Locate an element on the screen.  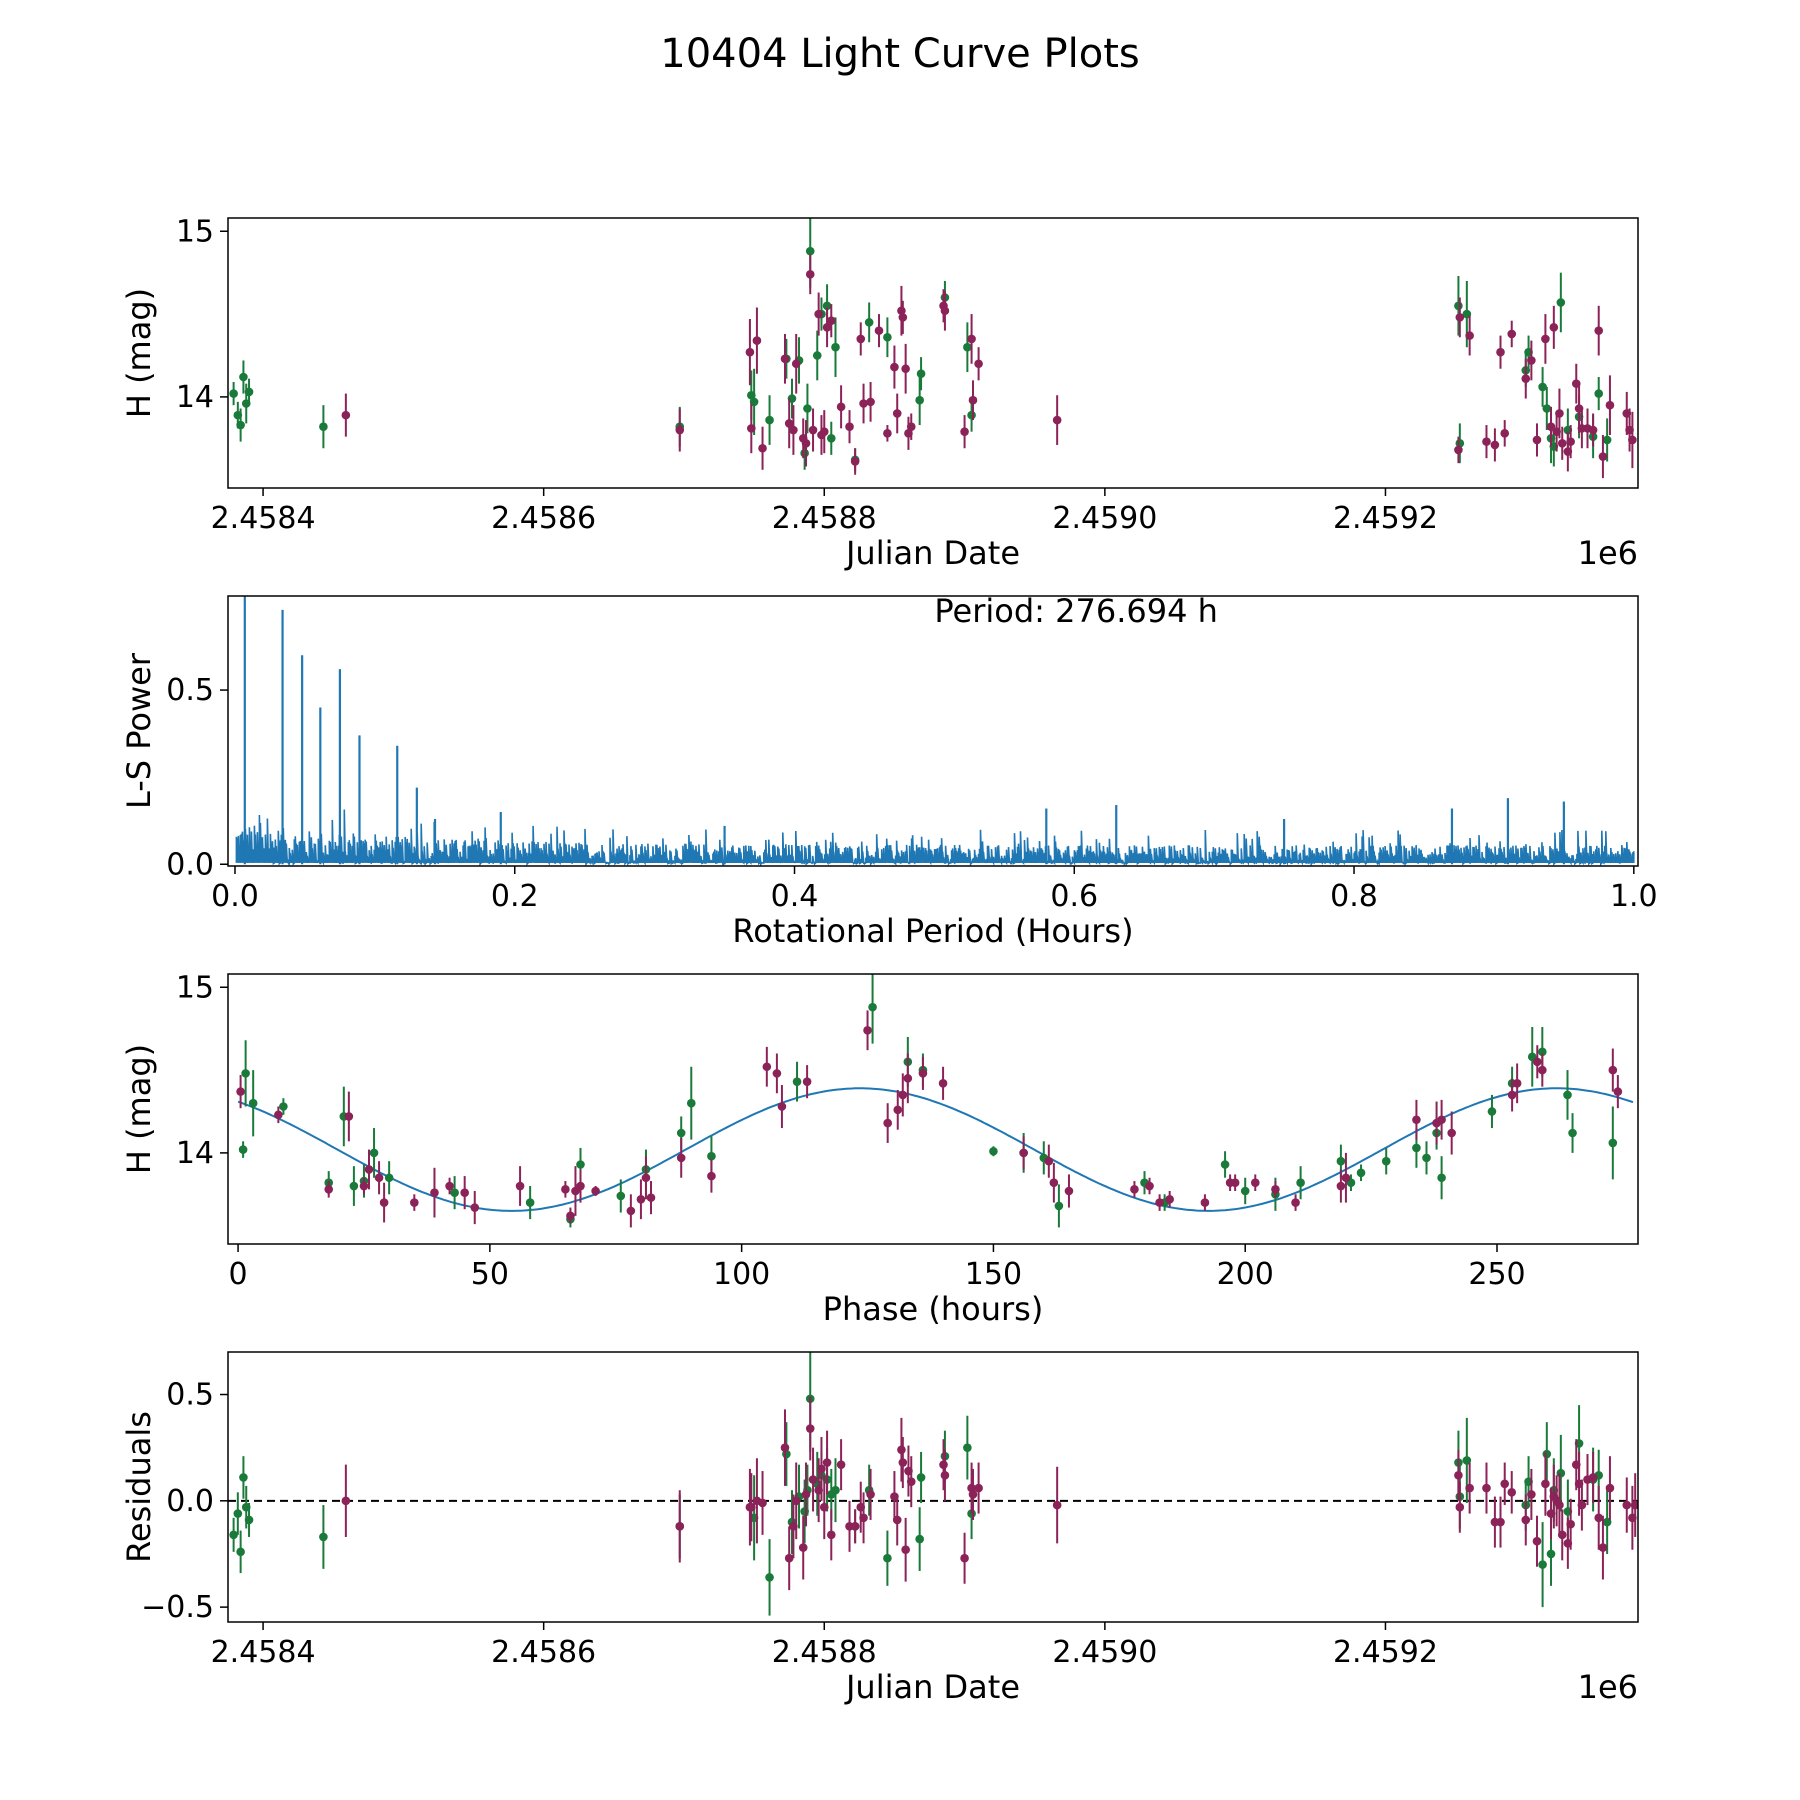
plot-area-ls is located at coordinates (935, 731).